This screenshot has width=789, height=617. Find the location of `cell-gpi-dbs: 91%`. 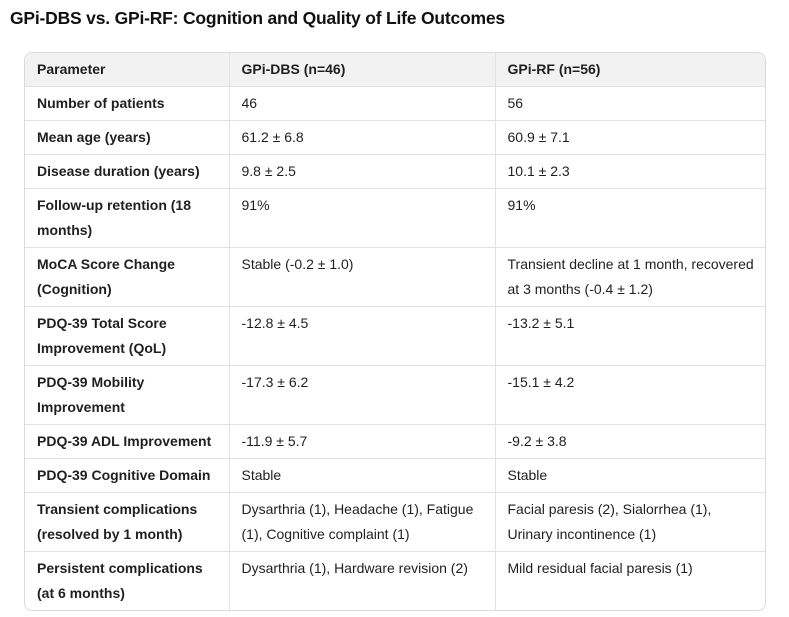

cell-gpi-dbs: 91% is located at coordinates (362, 218).